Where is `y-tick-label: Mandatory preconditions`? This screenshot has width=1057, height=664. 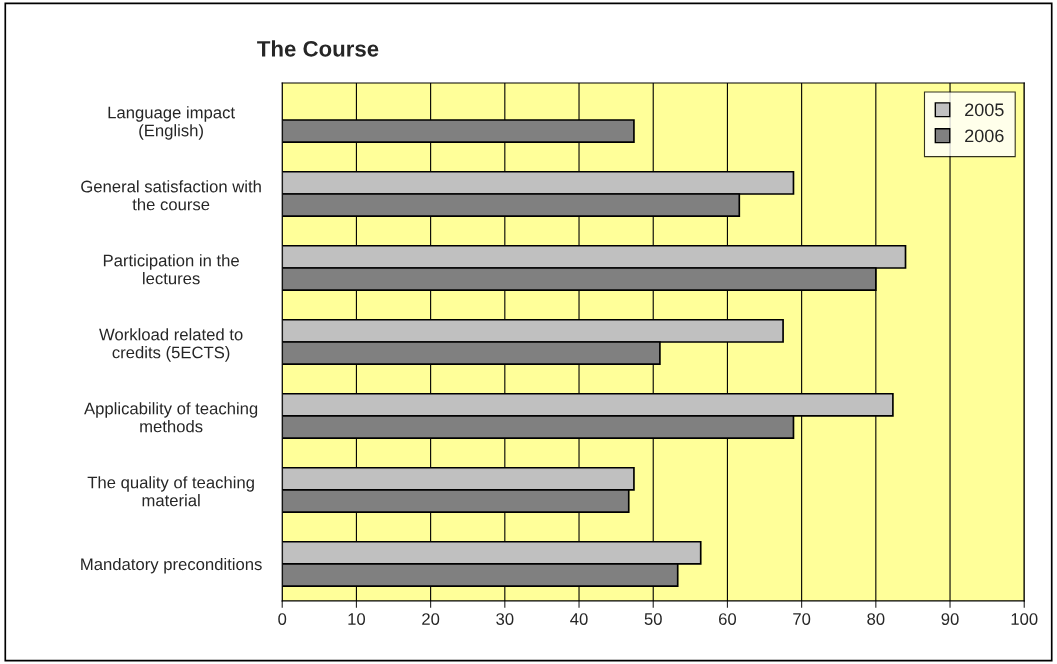 y-tick-label: Mandatory preconditions is located at coordinates (171, 565).